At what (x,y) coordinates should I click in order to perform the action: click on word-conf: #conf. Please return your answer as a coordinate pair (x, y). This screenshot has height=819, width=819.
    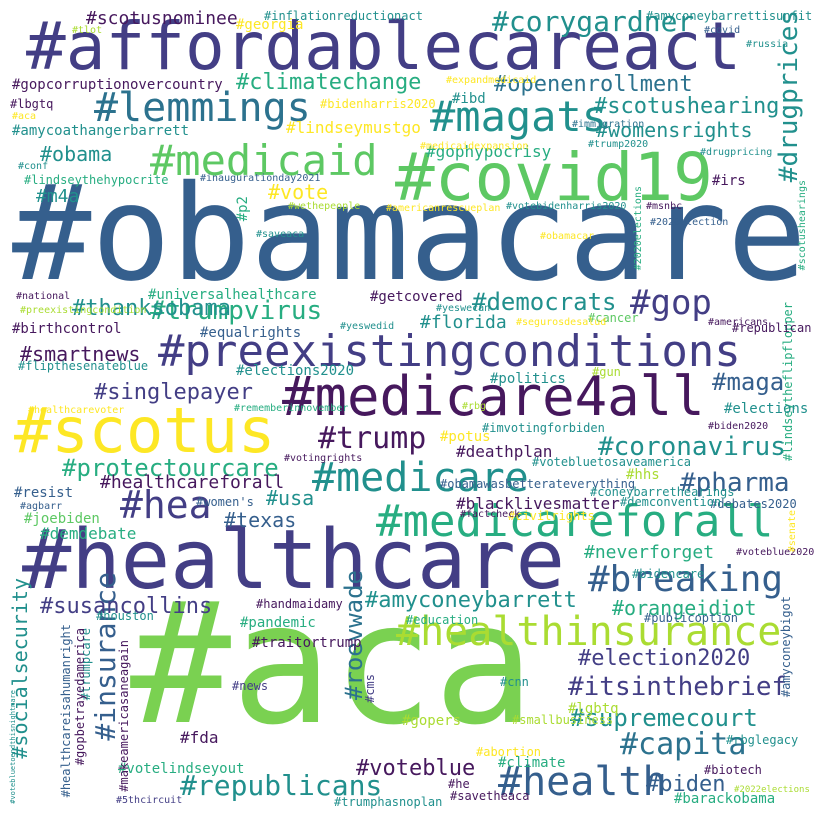
    Looking at the image, I should click on (33, 166).